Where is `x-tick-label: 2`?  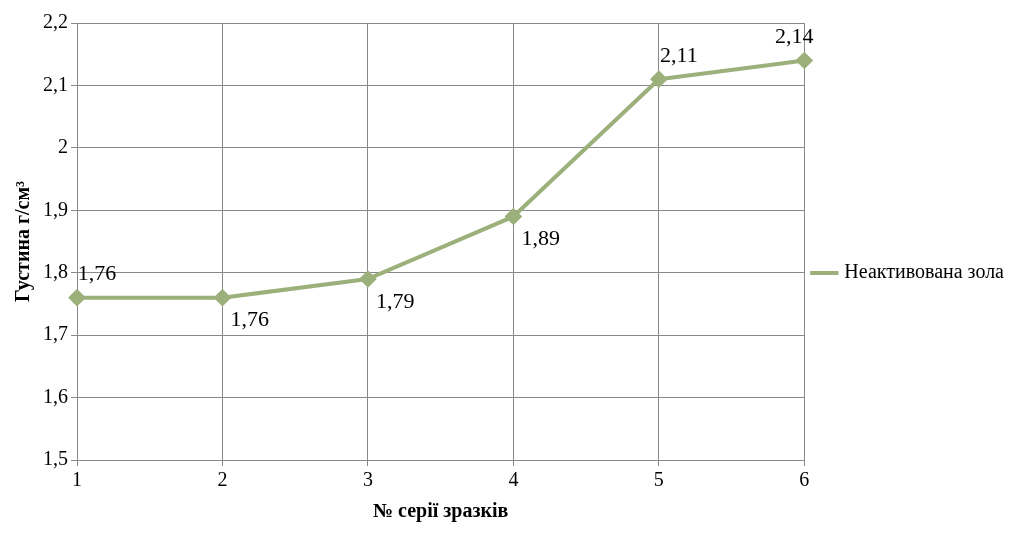
x-tick-label: 2 is located at coordinates (222, 479).